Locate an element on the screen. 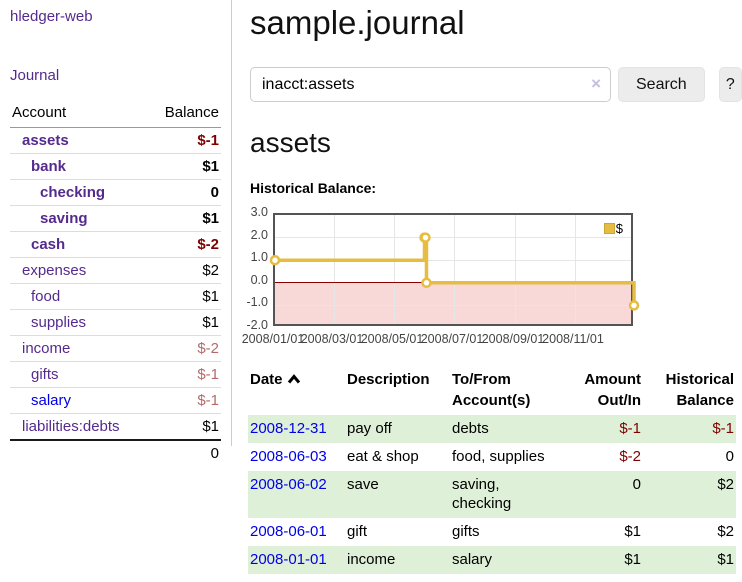 Image resolution: width=742 pixels, height=582 pixels. register-row: 2008-06-03 eat & shop food, supplies $-2 0 is located at coordinates (492, 457).